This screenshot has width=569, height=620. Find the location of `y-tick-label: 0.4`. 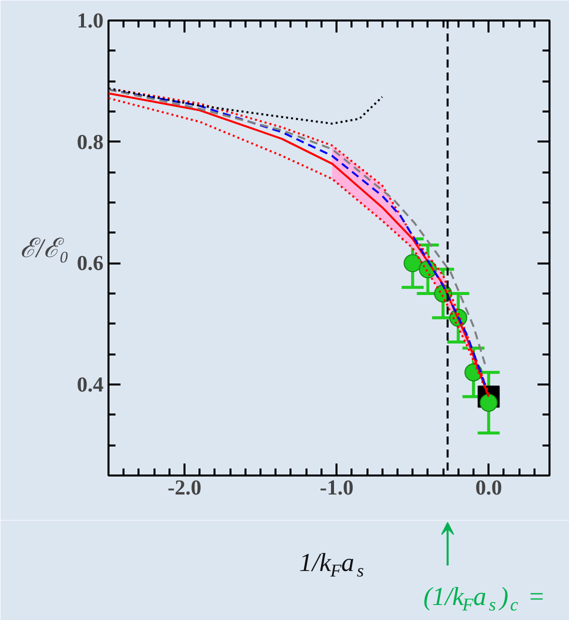

y-tick-label: 0.4 is located at coordinates (90, 384).